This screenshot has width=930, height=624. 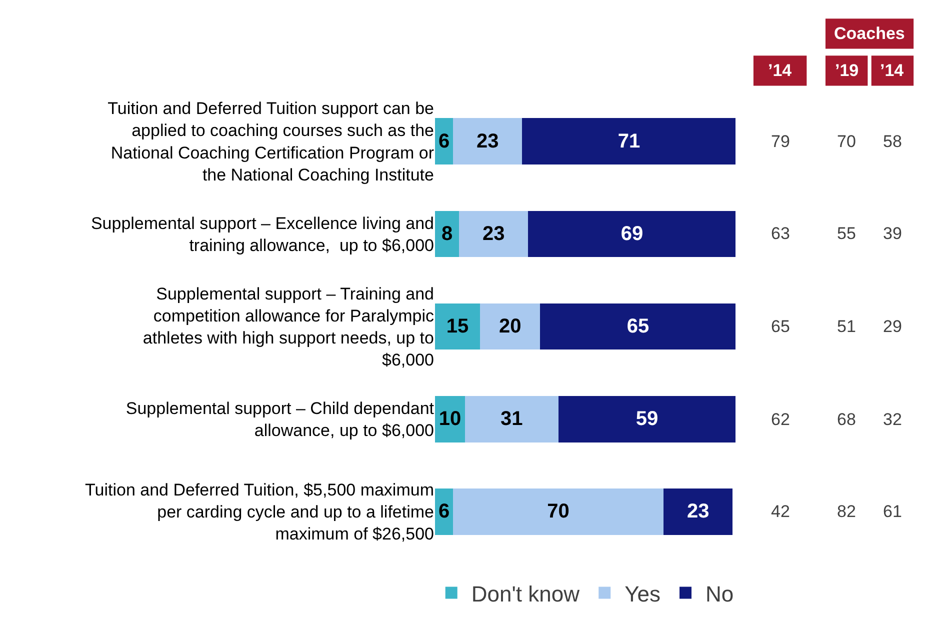 I want to click on data-label: 65, so click(x=638, y=327).